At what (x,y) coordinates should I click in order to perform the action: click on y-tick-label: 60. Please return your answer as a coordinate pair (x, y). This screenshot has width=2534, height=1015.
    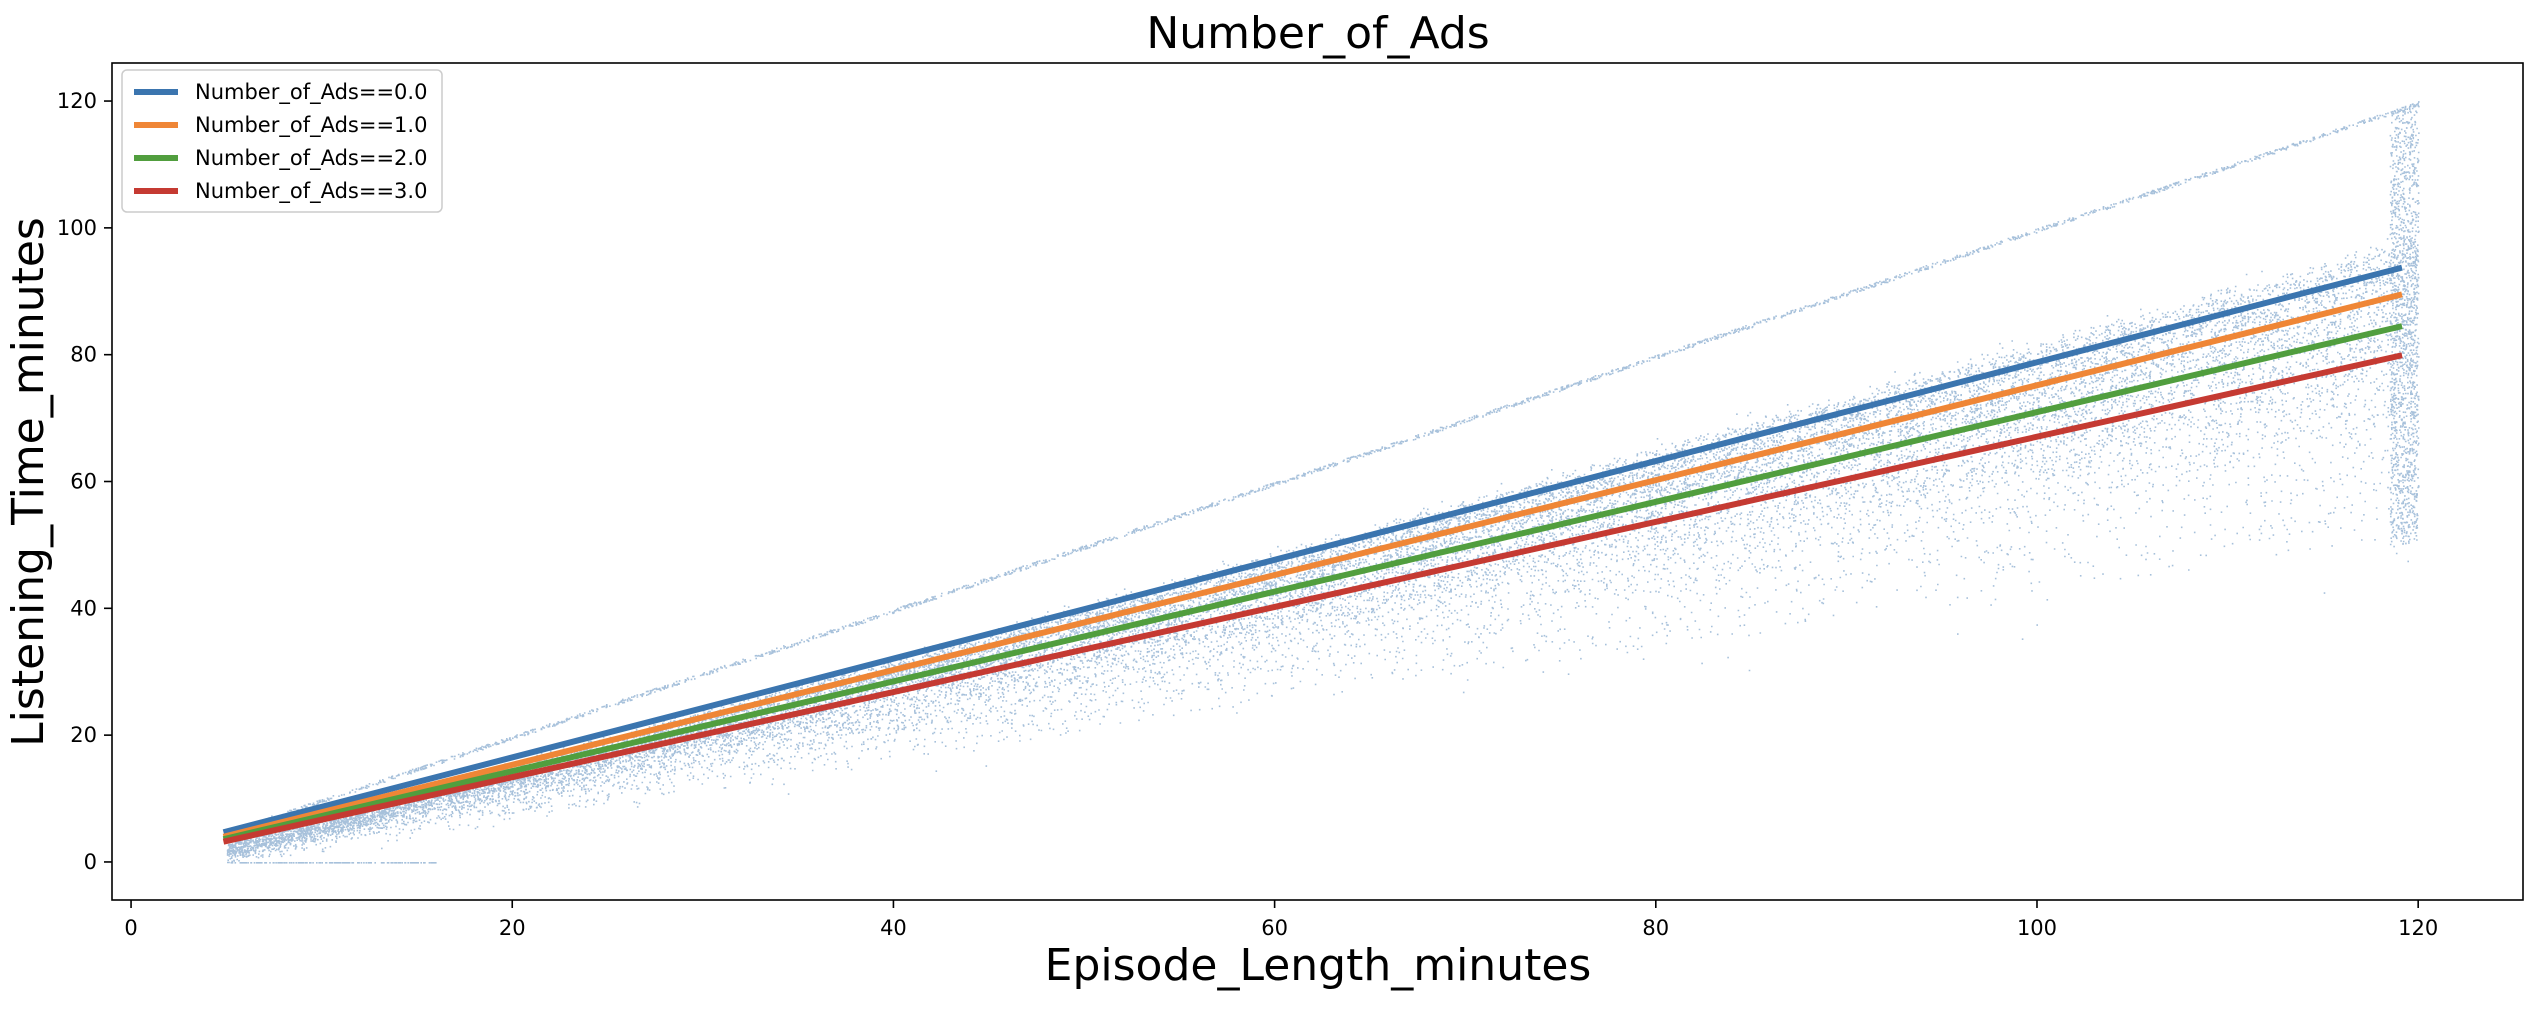
    Looking at the image, I should click on (83, 482).